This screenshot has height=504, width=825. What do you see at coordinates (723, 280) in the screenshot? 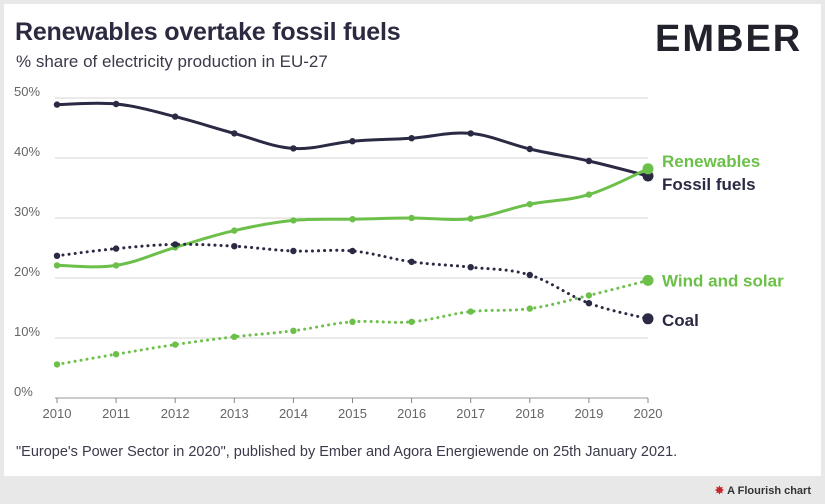
I see `series-label-wind-and-solar: Wind and solar` at bounding box center [723, 280].